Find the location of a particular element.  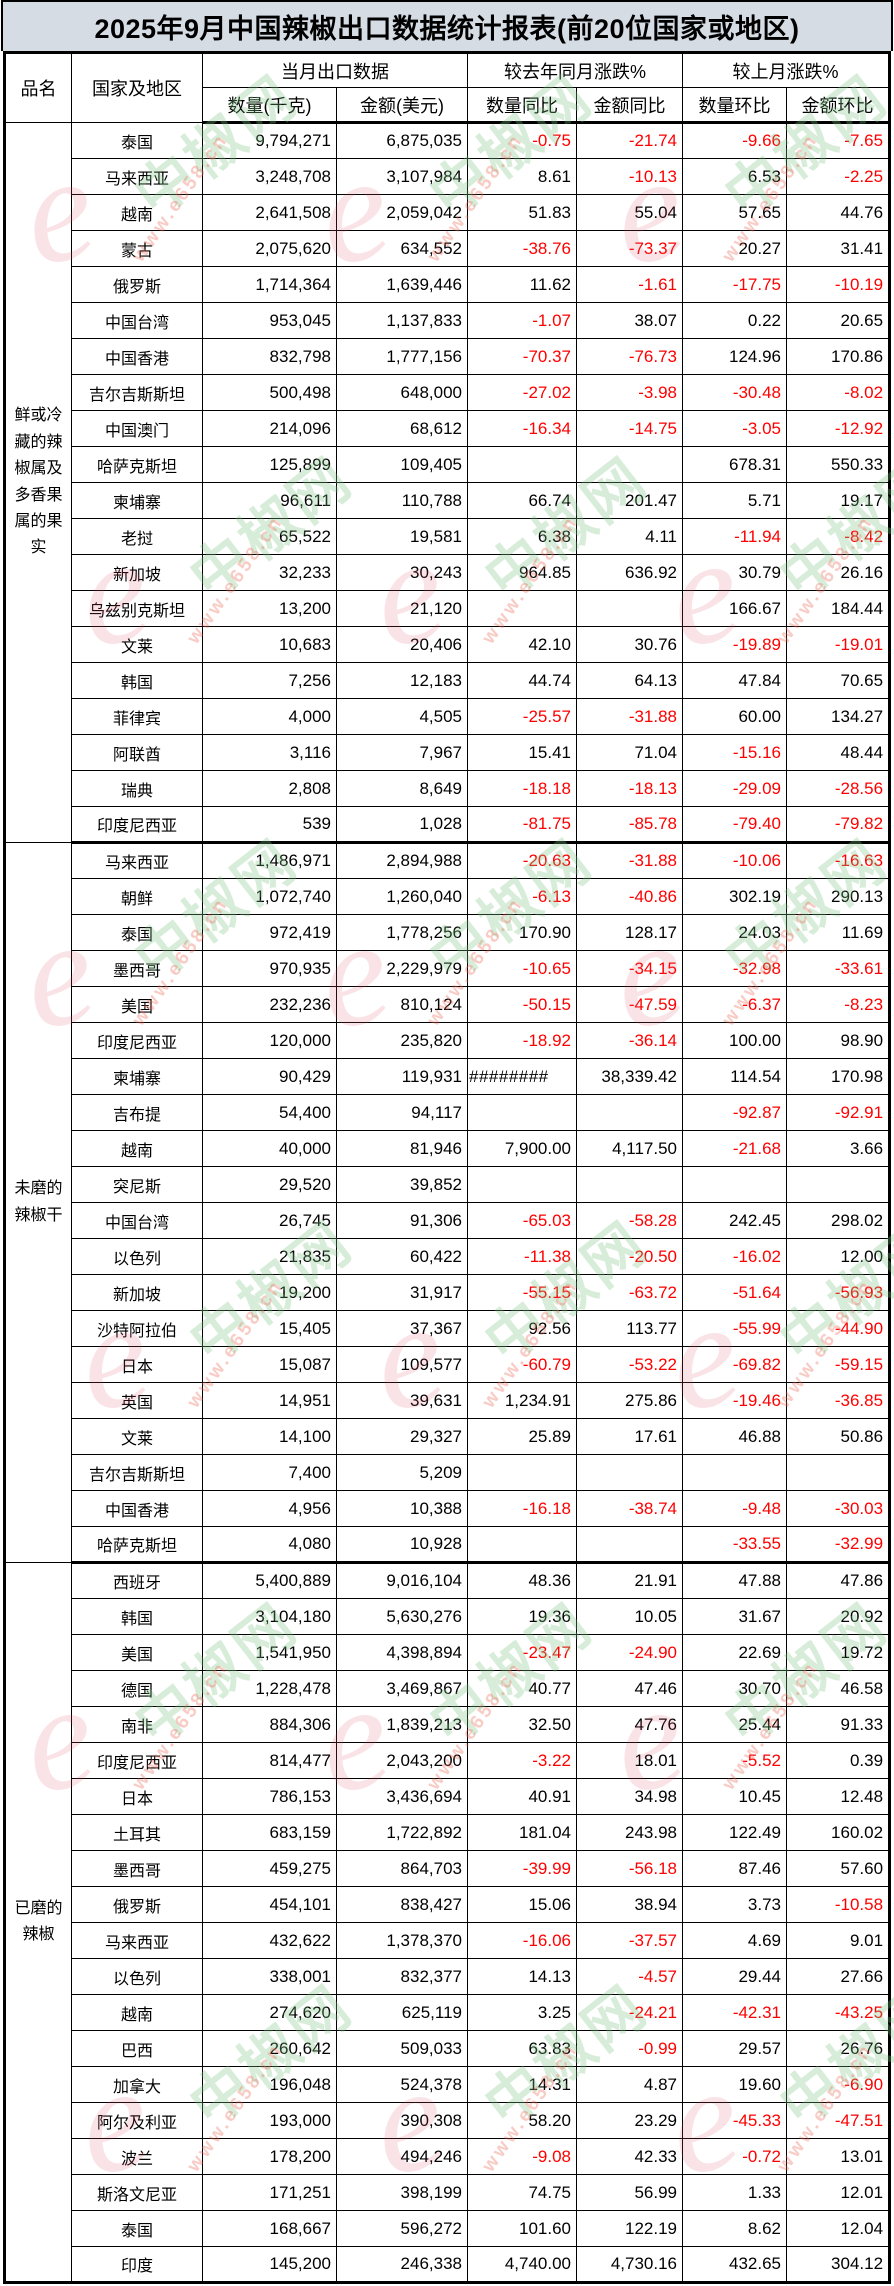

cell-qty-mom: -10.06 is located at coordinates (735, 860).